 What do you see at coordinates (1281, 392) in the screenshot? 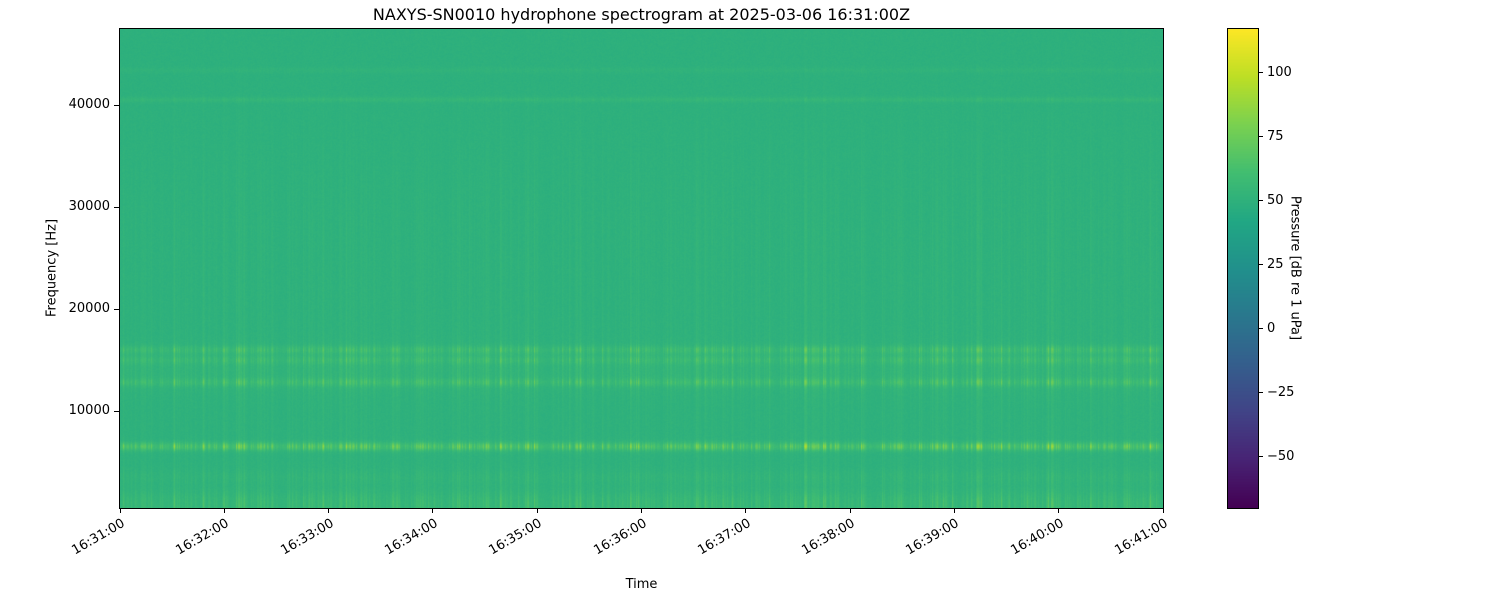
I see `colorbar-tick-label: −25` at bounding box center [1281, 392].